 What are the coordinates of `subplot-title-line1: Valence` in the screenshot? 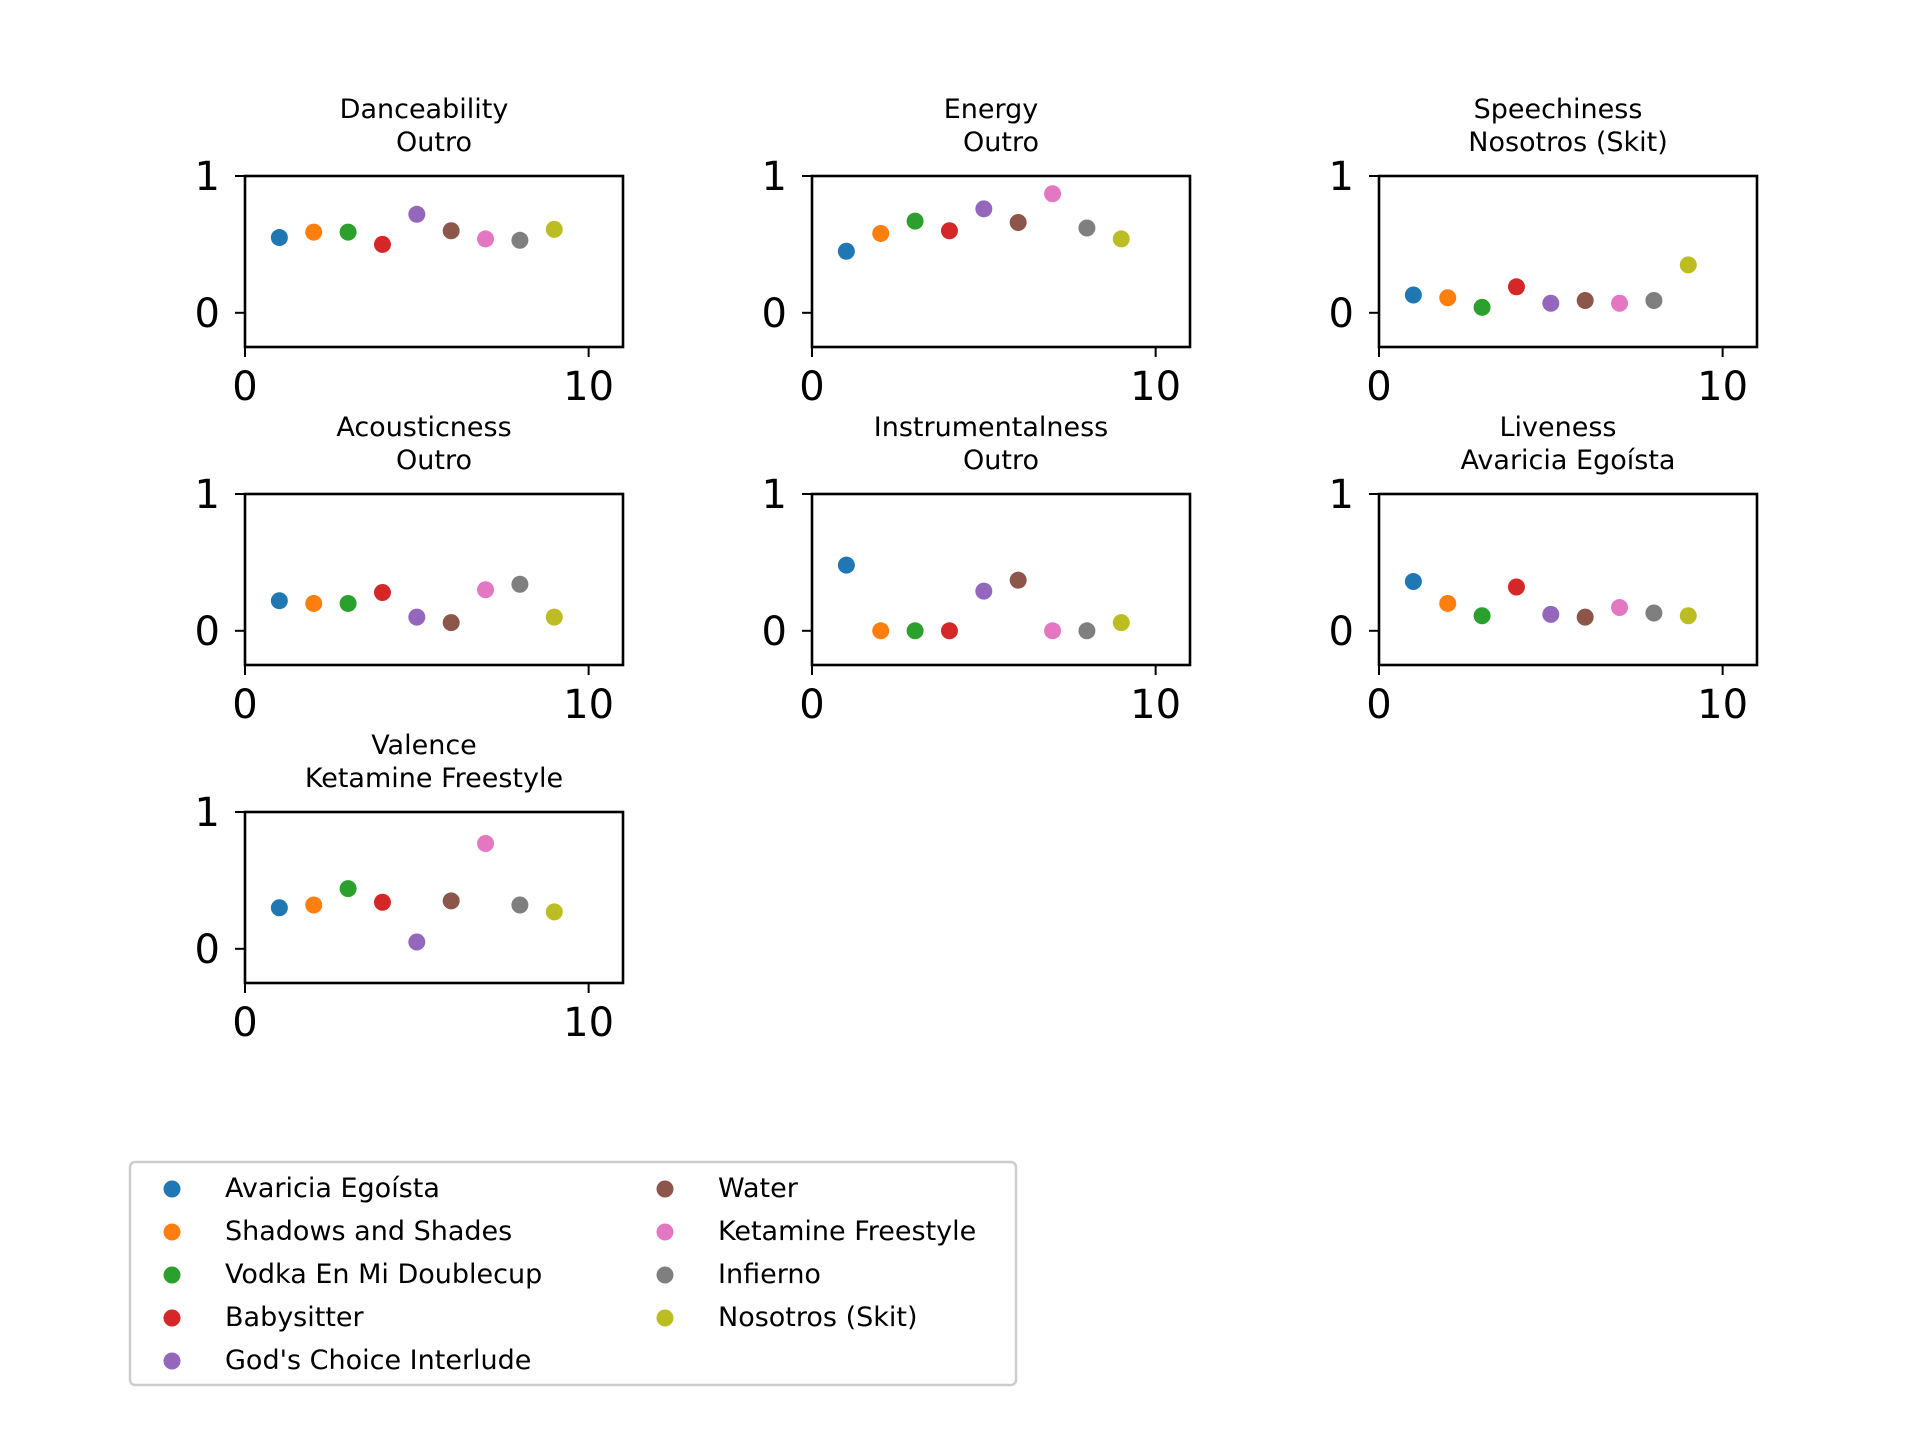 It's located at (424, 745).